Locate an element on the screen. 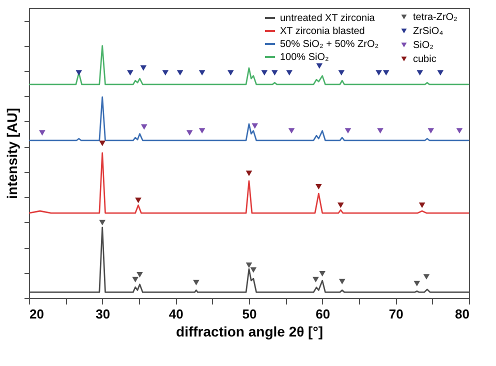 This screenshot has width=496, height=366. legend-label: untreated XT zirconia is located at coordinates (328, 18).